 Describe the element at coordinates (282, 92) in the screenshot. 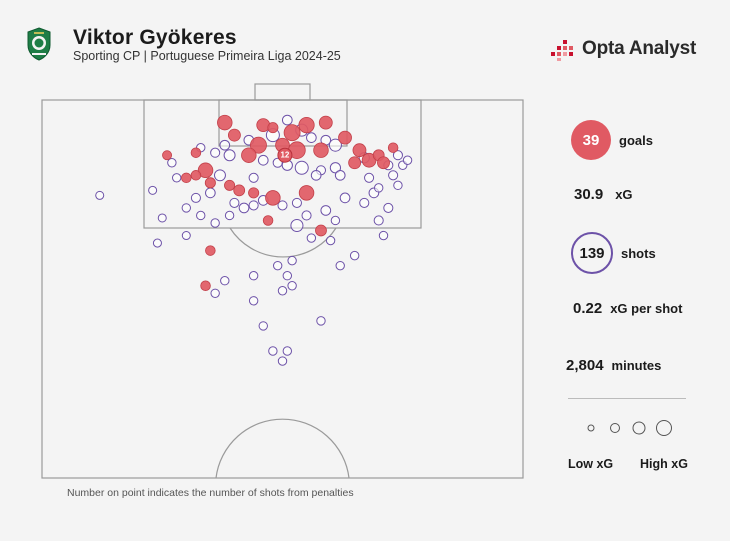

I see `goal` at that location.